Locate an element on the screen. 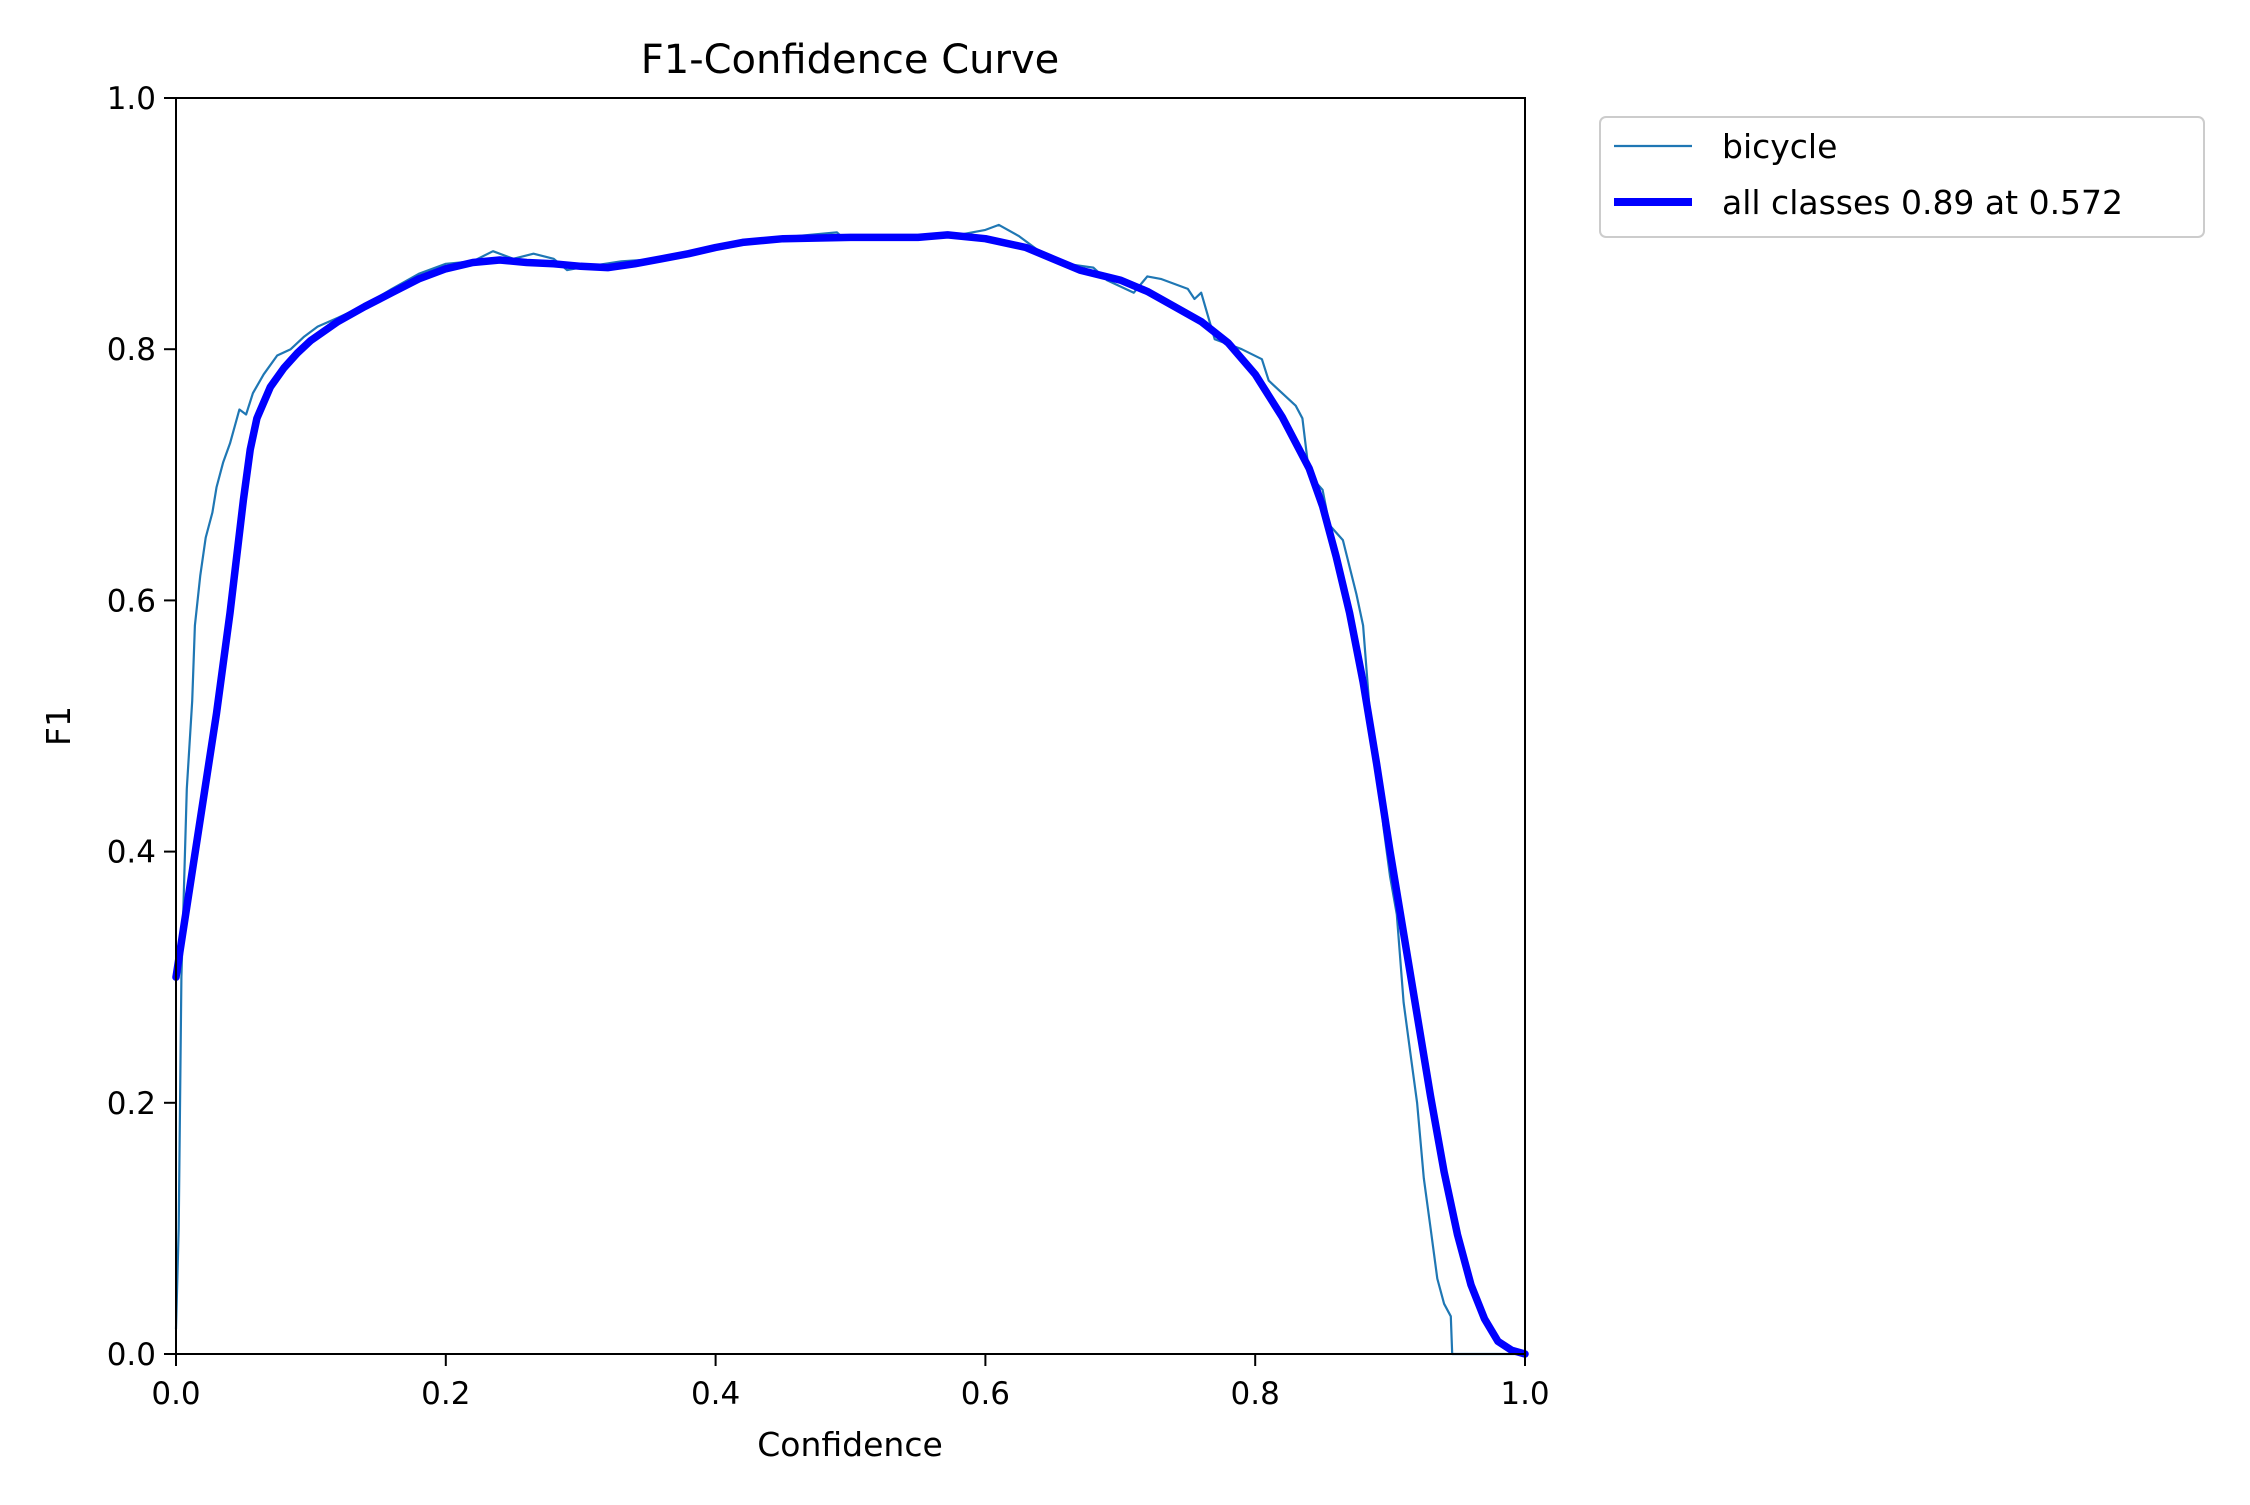  x-tick-label: 0.0 is located at coordinates (175, 1394).